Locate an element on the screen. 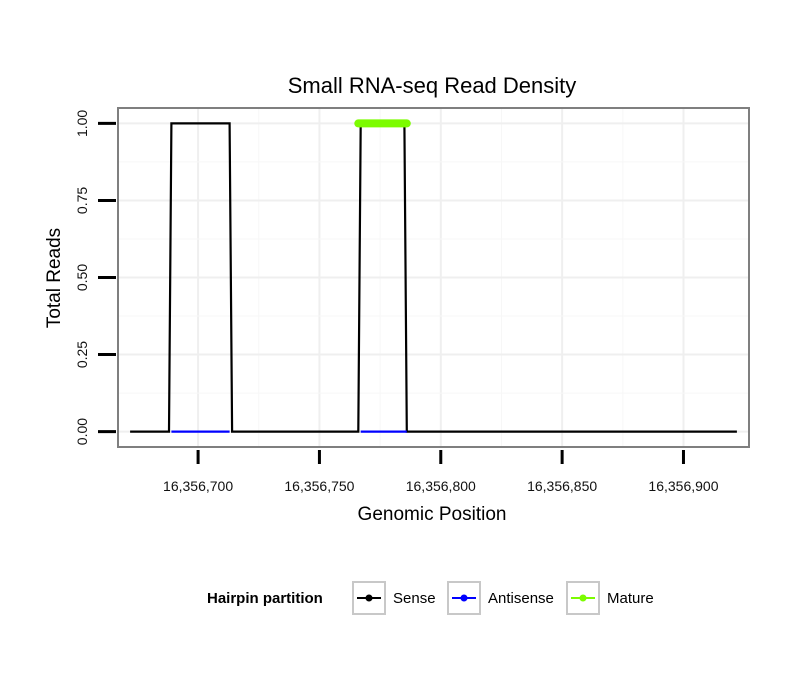 This screenshot has width=810, height=690. legend-item-sense: Sense is located at coordinates (394, 598).